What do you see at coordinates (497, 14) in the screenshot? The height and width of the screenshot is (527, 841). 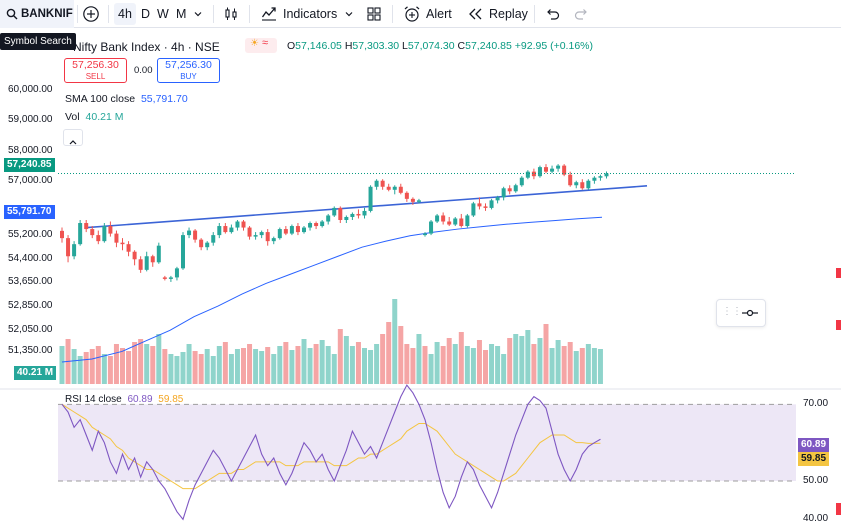 I see `replay-button: Replay` at bounding box center [497, 14].